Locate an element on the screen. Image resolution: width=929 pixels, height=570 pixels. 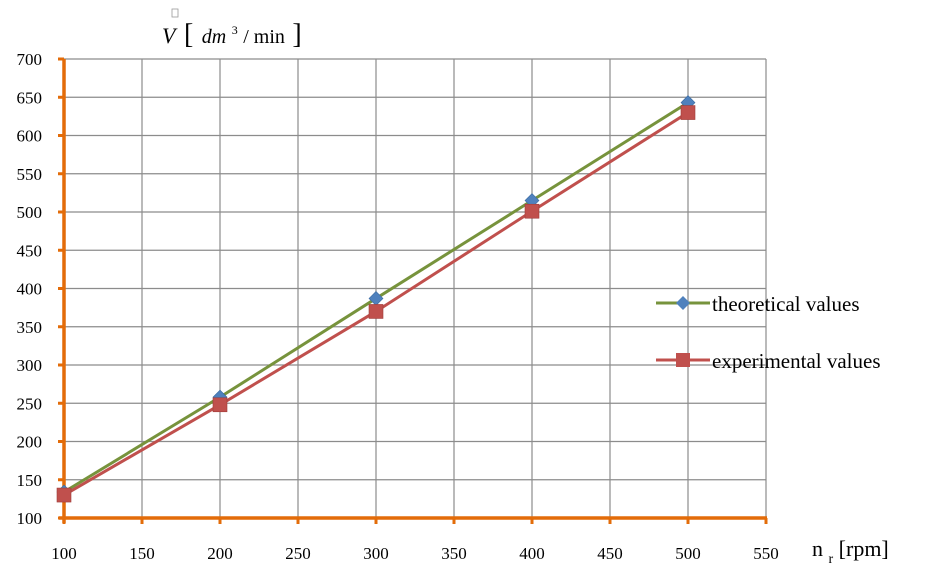
data-point-diamond is located at coordinates (376, 298).